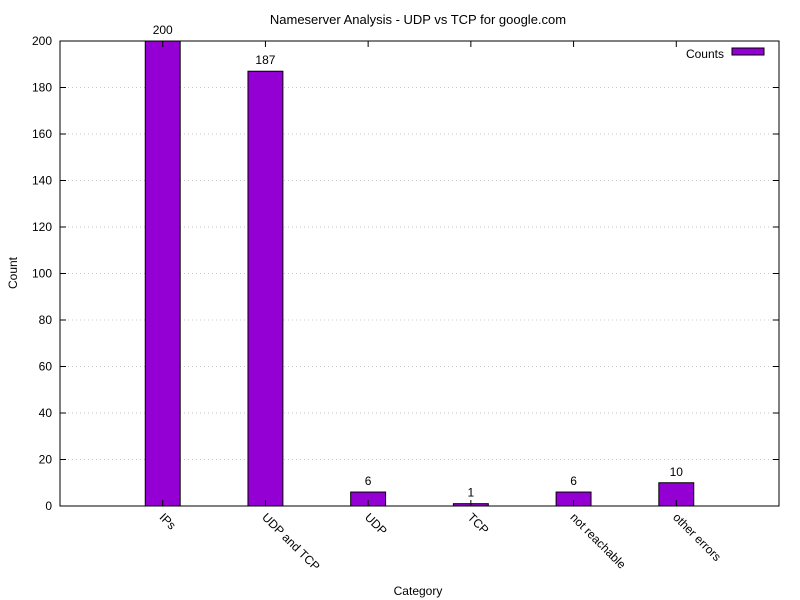  Describe the element at coordinates (697, 537) in the screenshot. I see `x-tick-label: other errors` at that location.